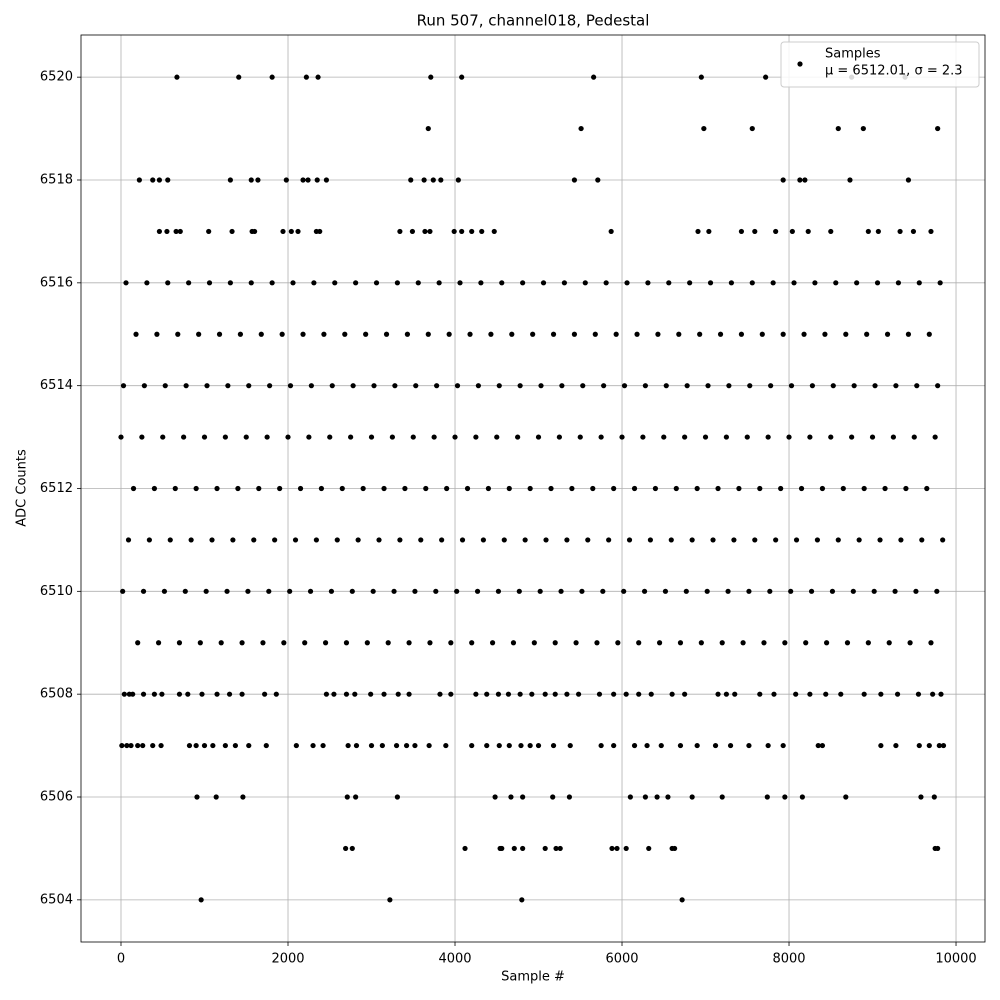  What do you see at coordinates (788, 959) in the screenshot?
I see `x-tick-label: 8000` at bounding box center [788, 959].